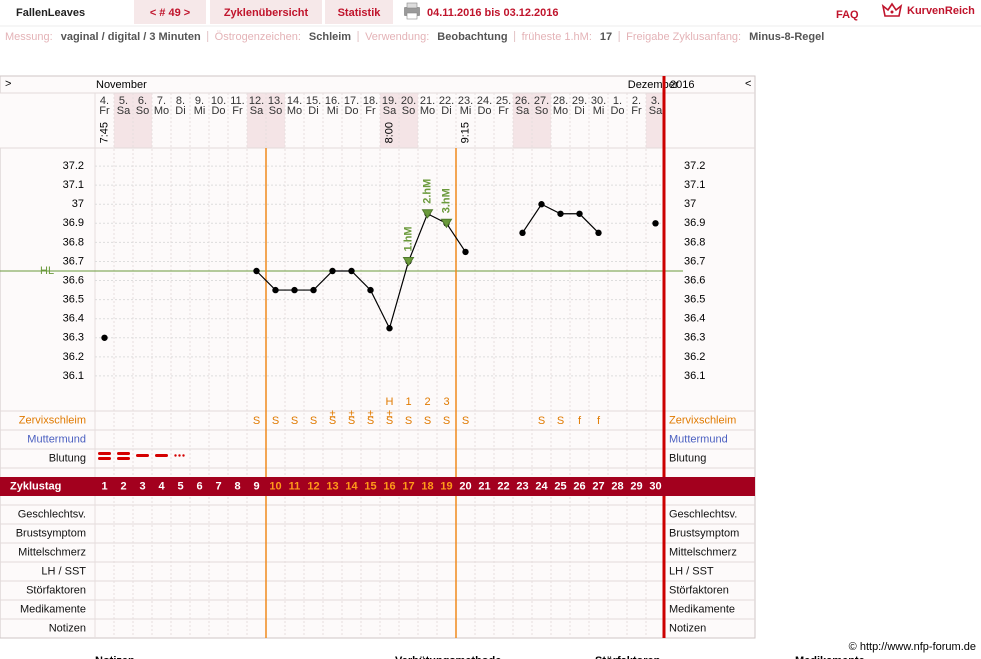  What do you see at coordinates (427, 486) in the screenshot?
I see `cycle-day: 18` at bounding box center [427, 486].